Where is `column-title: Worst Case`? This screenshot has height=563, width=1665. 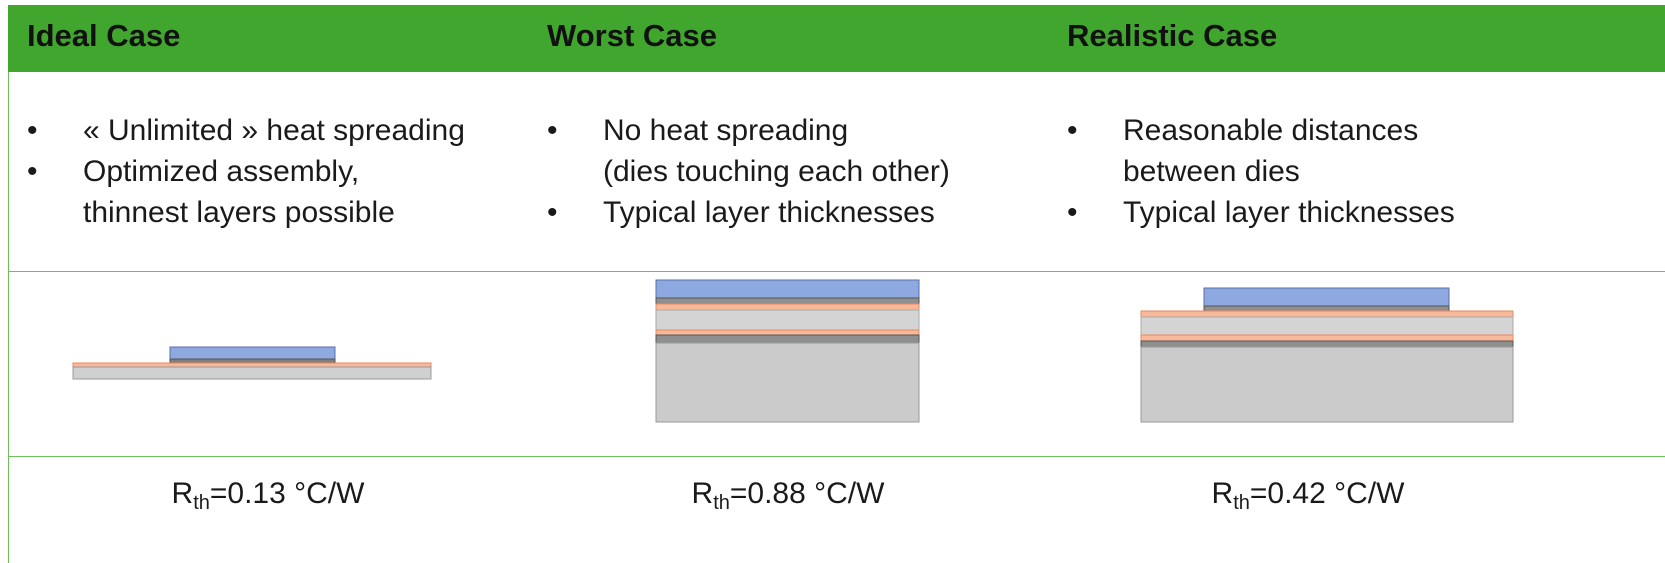 column-title: Worst Case is located at coordinates (632, 35).